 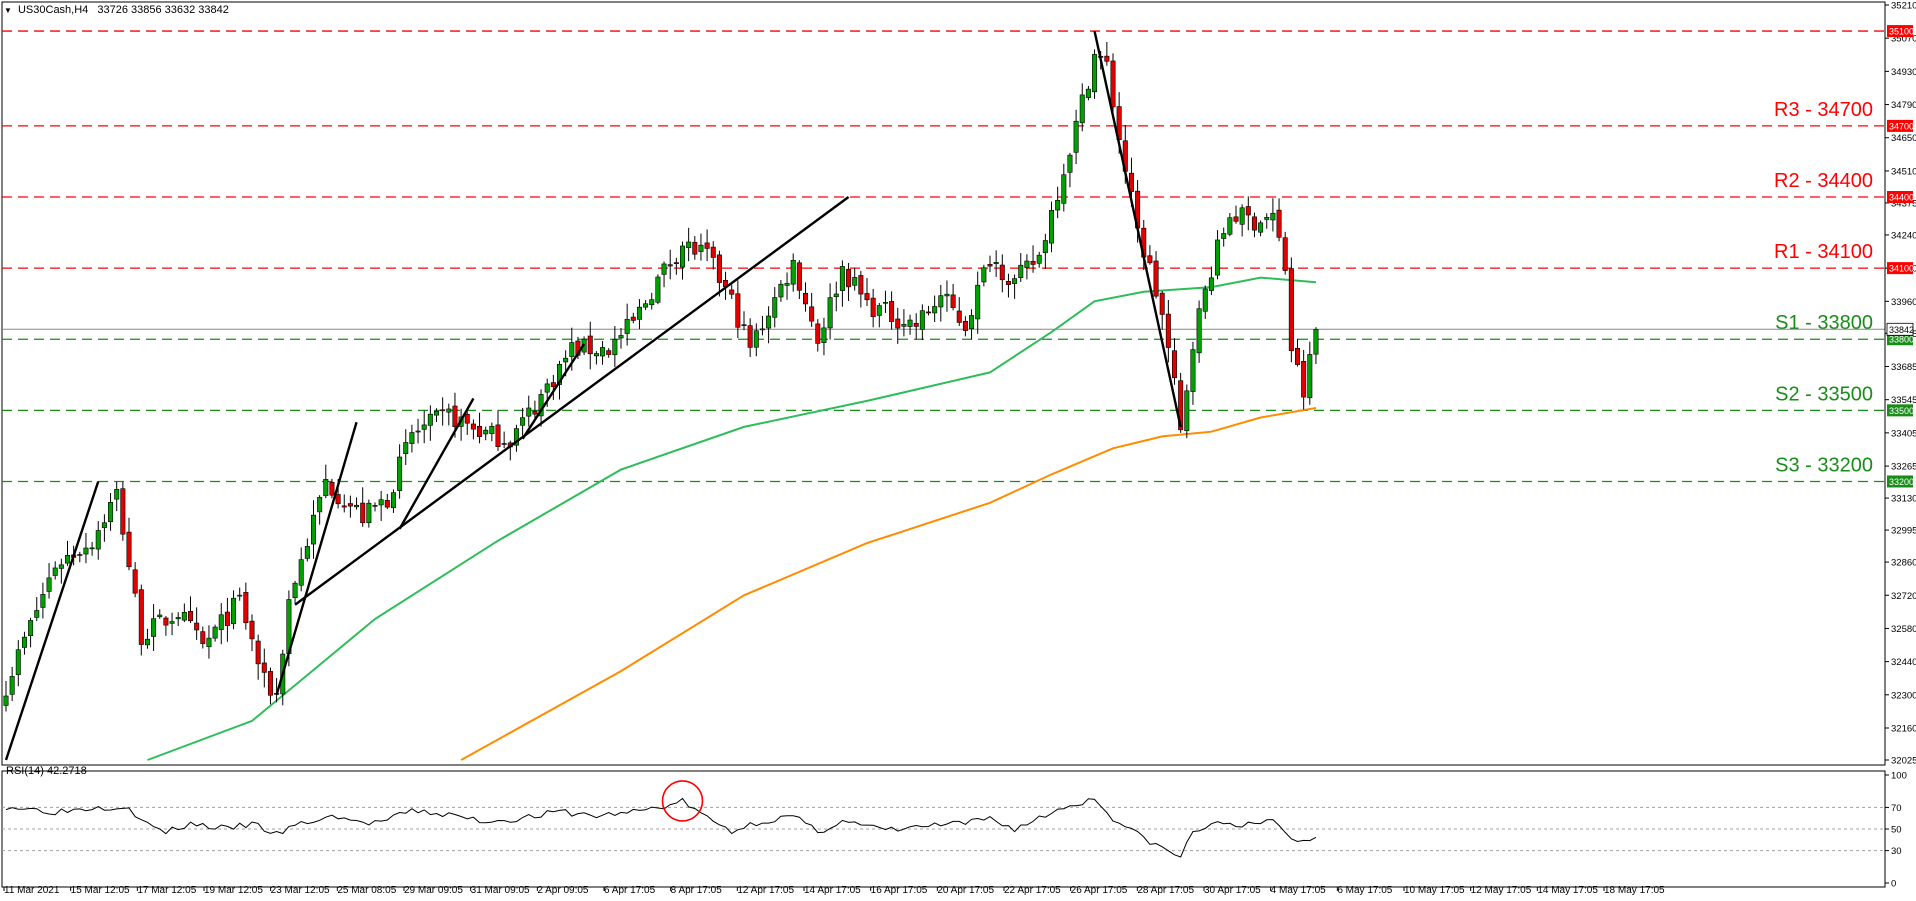 I want to click on price-tick-label: 34790, so click(x=1903, y=105).